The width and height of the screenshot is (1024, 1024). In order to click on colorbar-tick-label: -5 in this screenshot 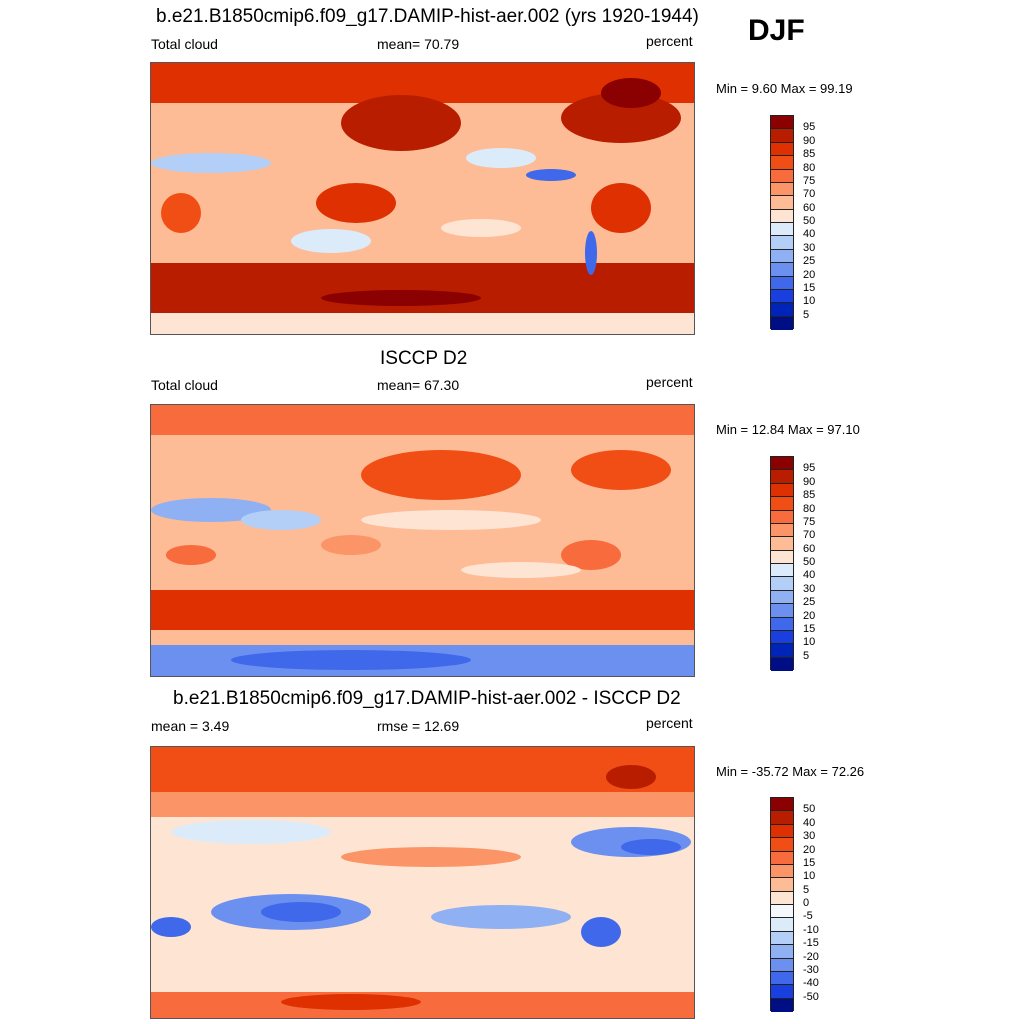, I will do `click(808, 916)`.